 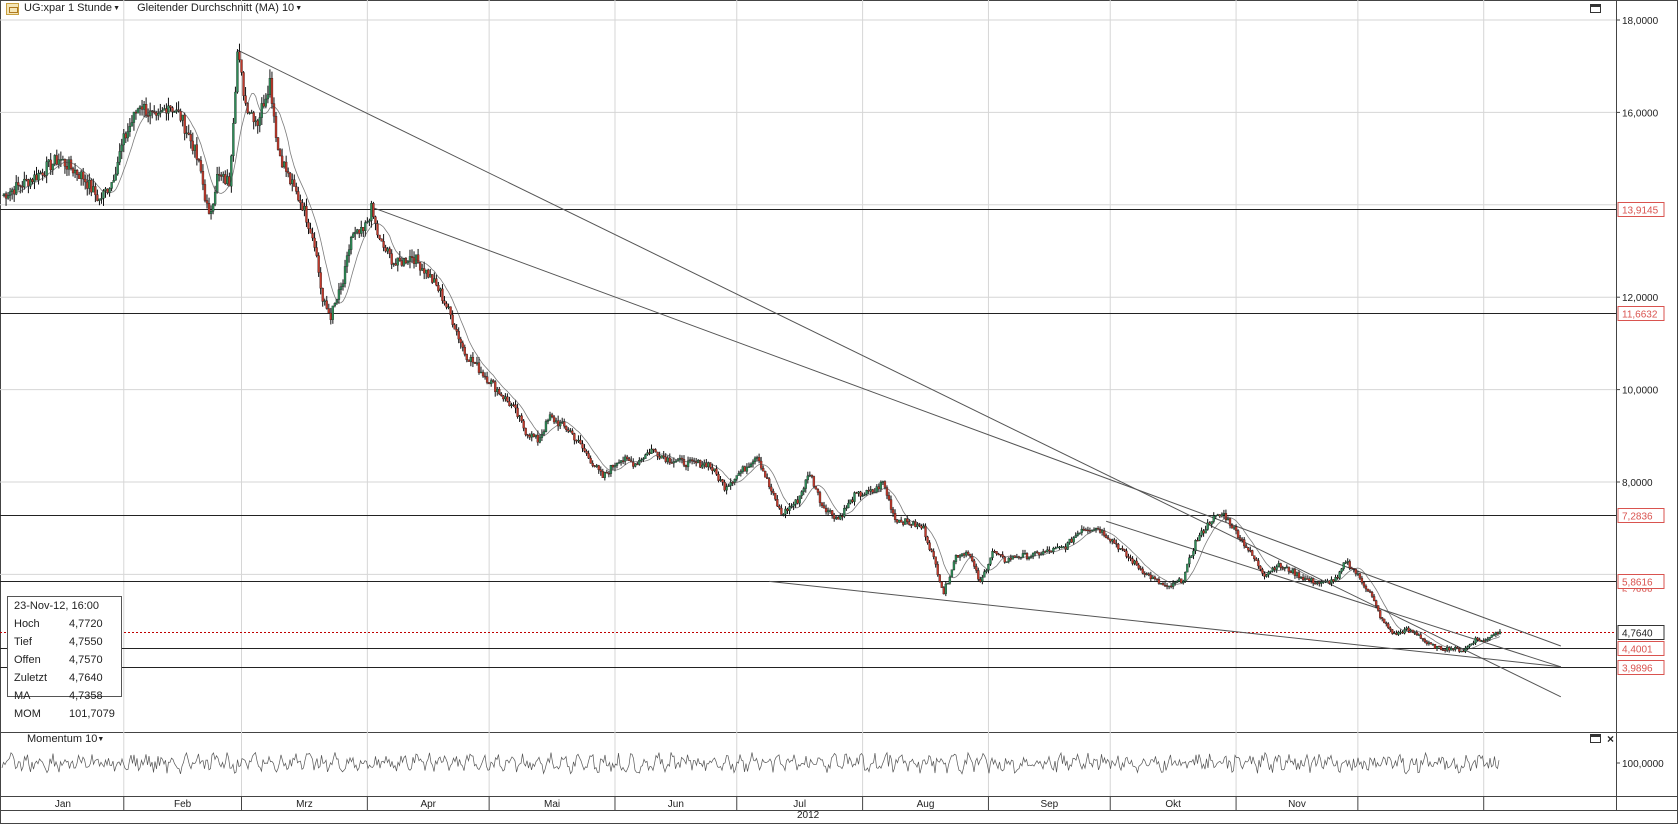 I want to click on y-tick-label: 8,0000, so click(x=1637, y=483).